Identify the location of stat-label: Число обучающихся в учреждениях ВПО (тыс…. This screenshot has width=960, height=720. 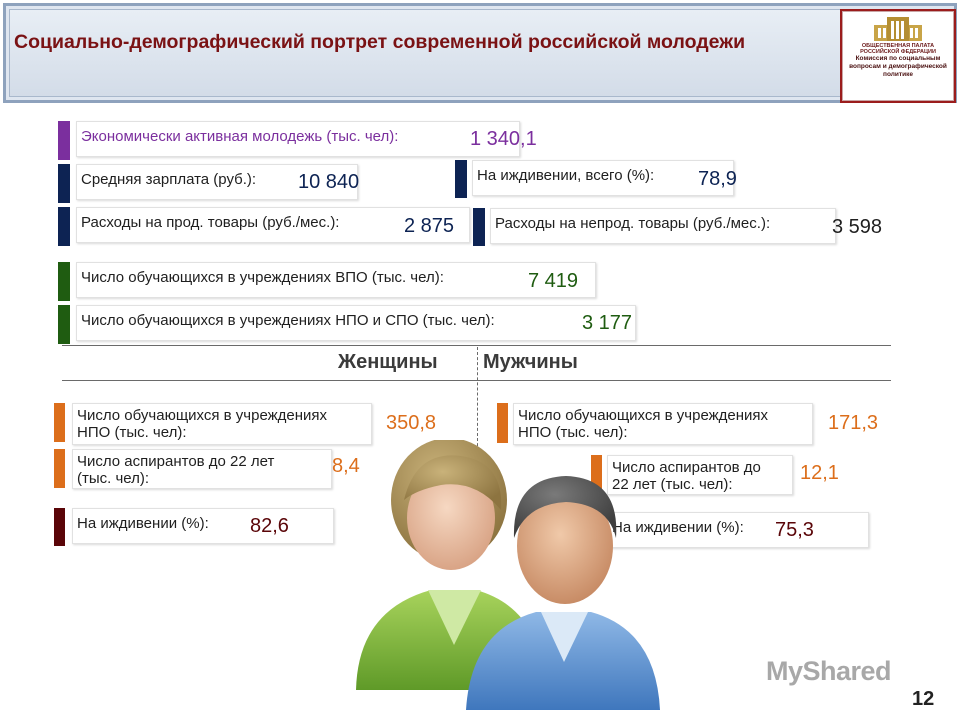
(262, 277).